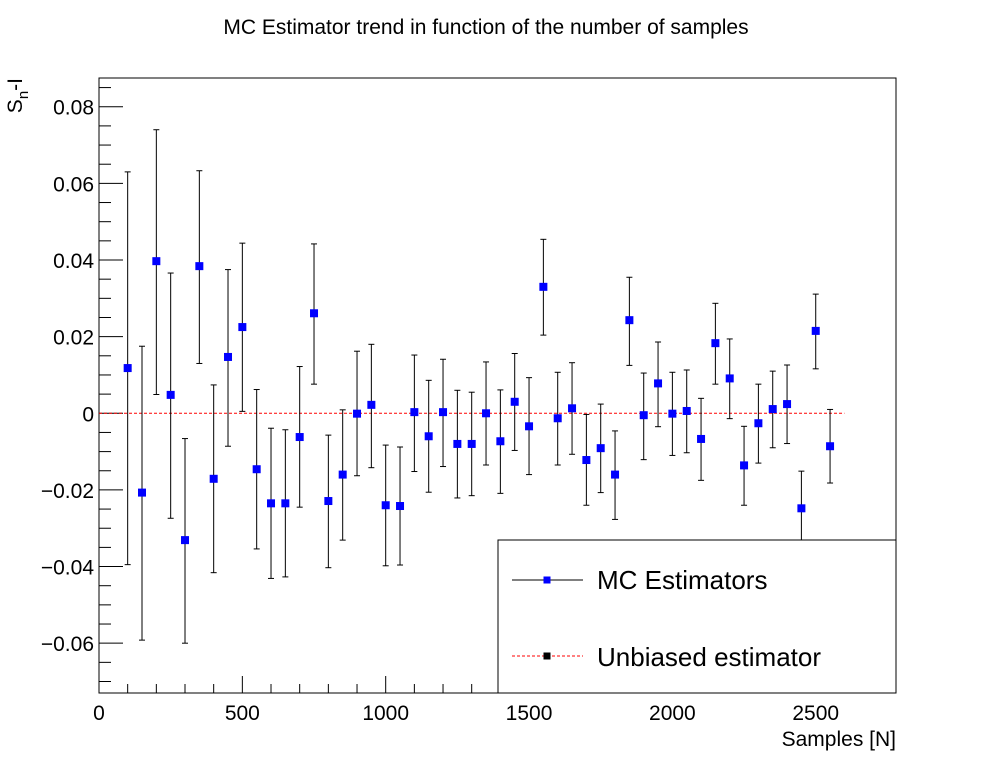 Image resolution: width=996 pixels, height=772 pixels. What do you see at coordinates (672, 713) in the screenshot?
I see `x-tick-label: 2000` at bounding box center [672, 713].